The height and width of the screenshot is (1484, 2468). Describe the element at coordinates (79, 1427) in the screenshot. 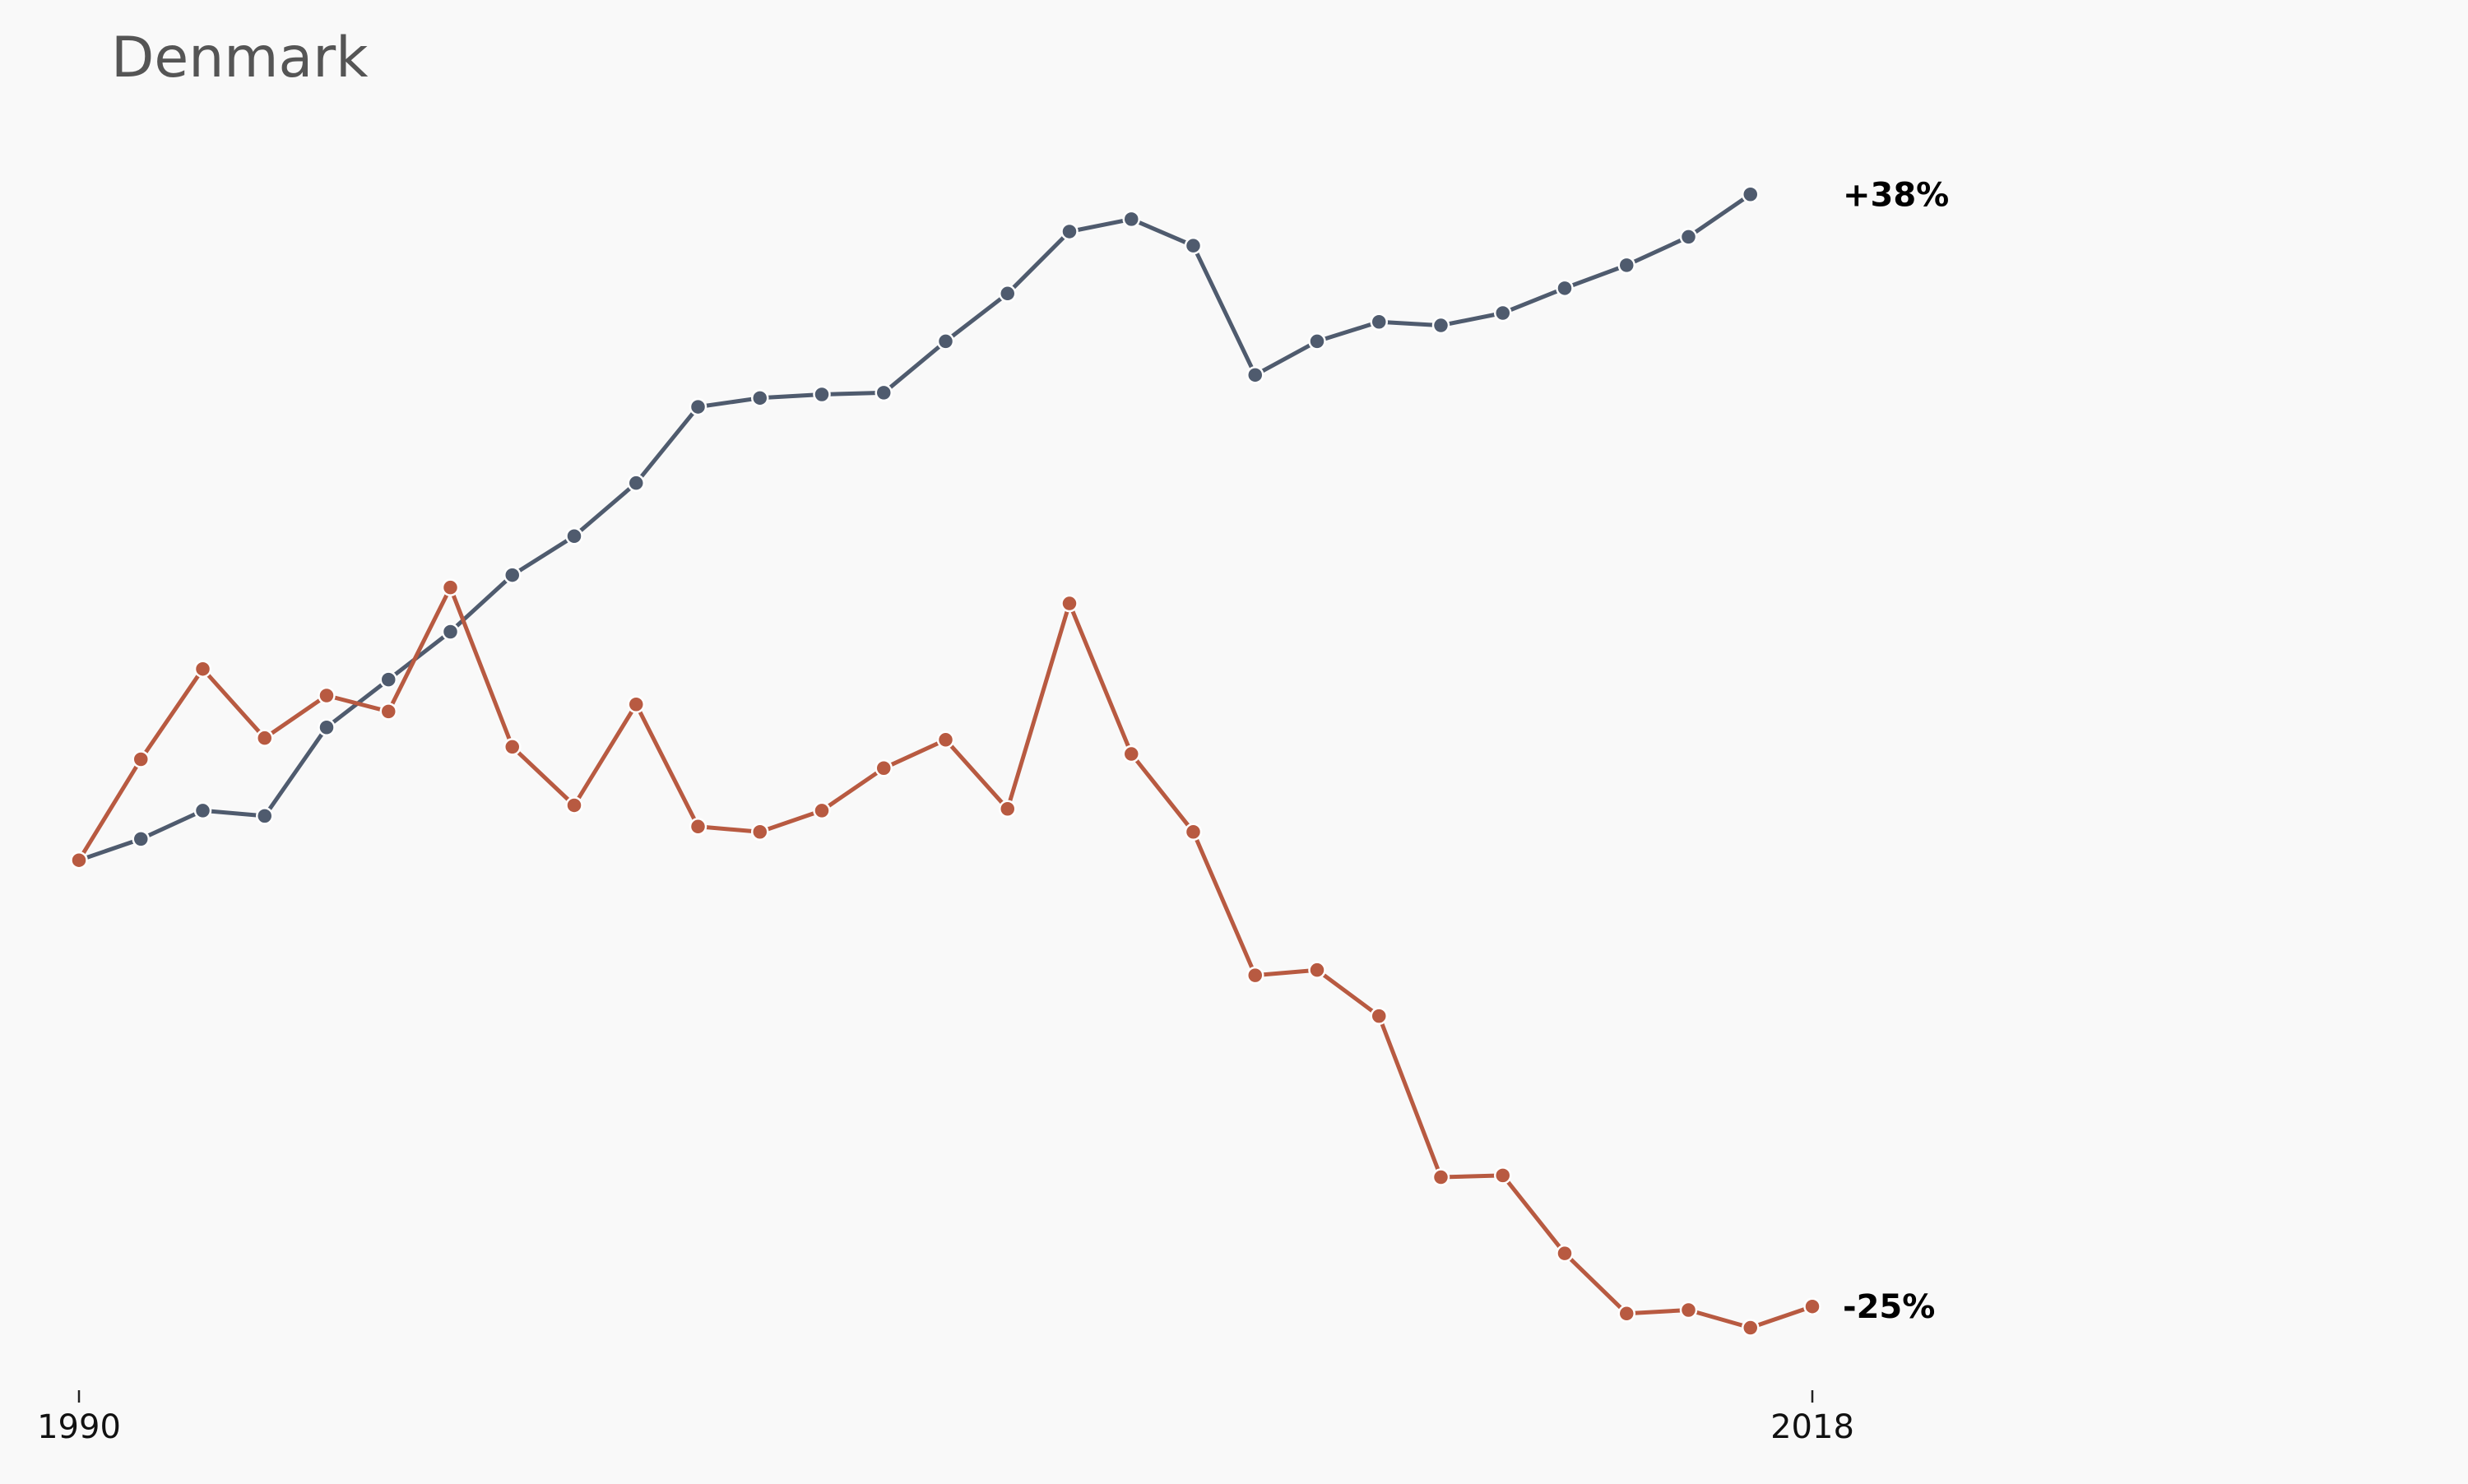

I see `x-tick-label-0: 1990` at that location.